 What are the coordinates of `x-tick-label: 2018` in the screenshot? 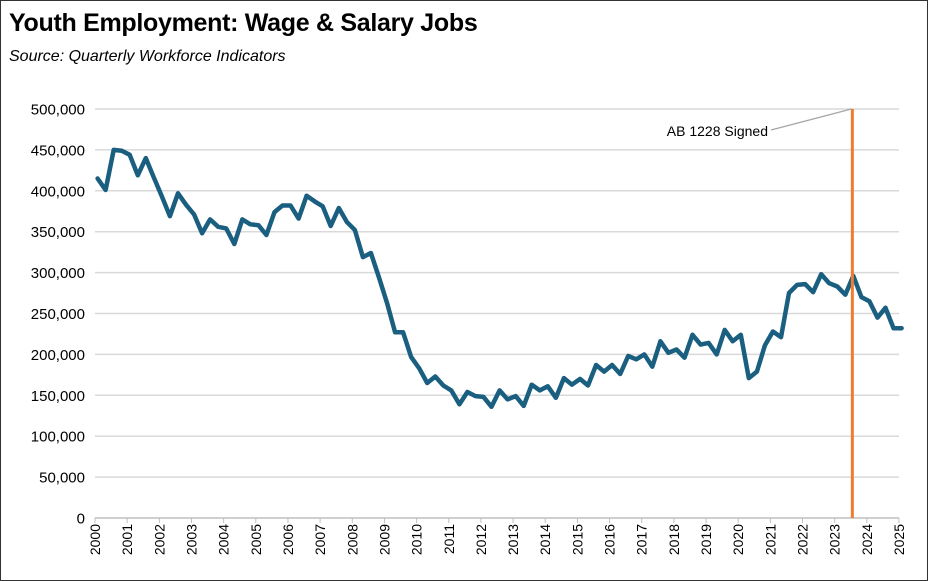 It's located at (674, 539).